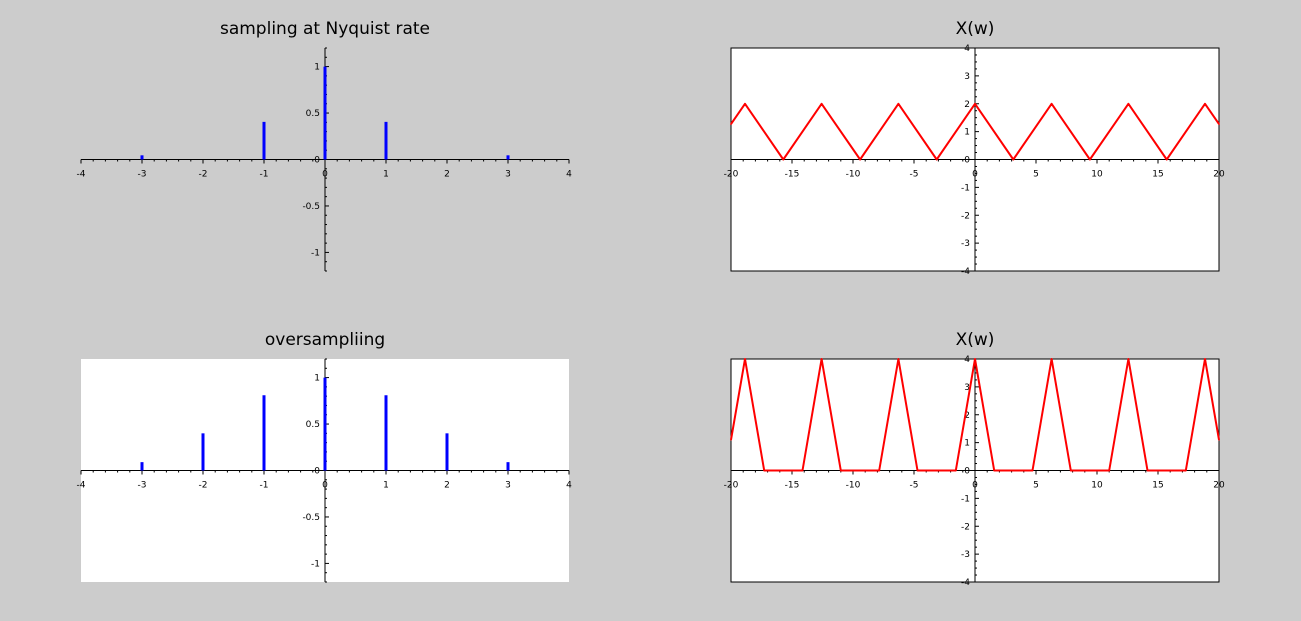 Image resolution: width=1301 pixels, height=621 pixels. Describe the element at coordinates (325, 340) in the screenshot. I see `chart-title: oversampliing` at that location.